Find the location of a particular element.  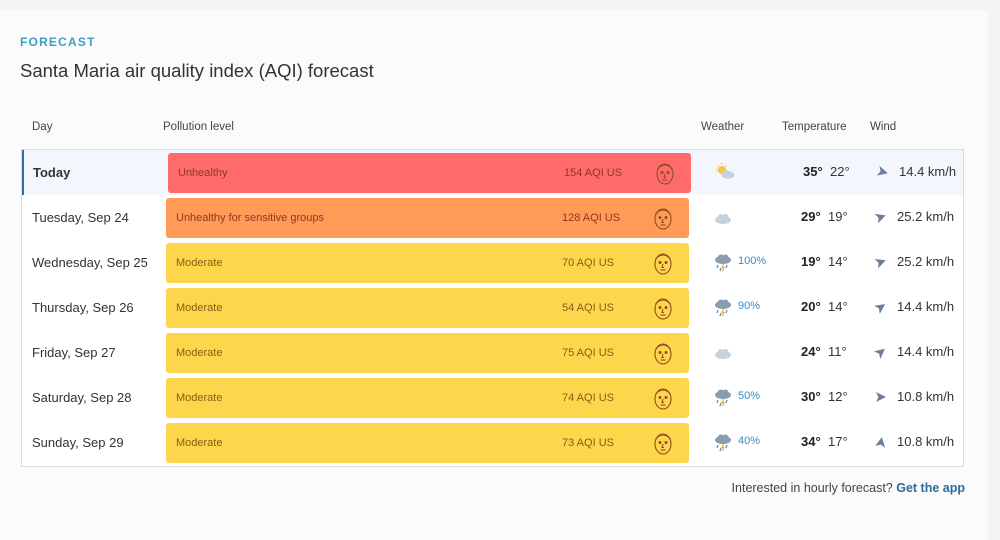

temperature-high: 29° is located at coordinates (811, 216).